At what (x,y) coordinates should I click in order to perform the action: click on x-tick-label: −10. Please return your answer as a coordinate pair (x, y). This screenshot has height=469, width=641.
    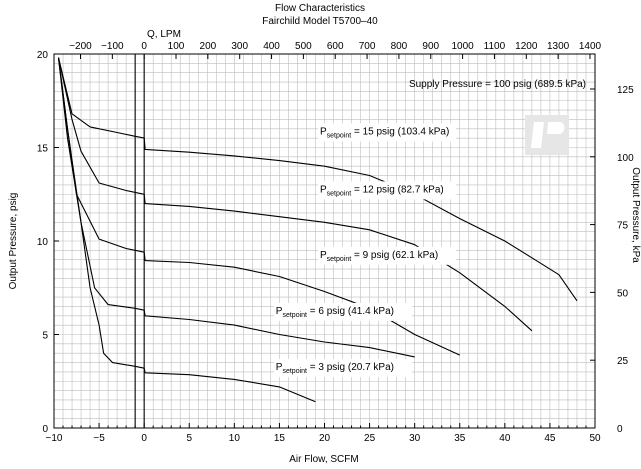
    Looking at the image, I should click on (54, 438).